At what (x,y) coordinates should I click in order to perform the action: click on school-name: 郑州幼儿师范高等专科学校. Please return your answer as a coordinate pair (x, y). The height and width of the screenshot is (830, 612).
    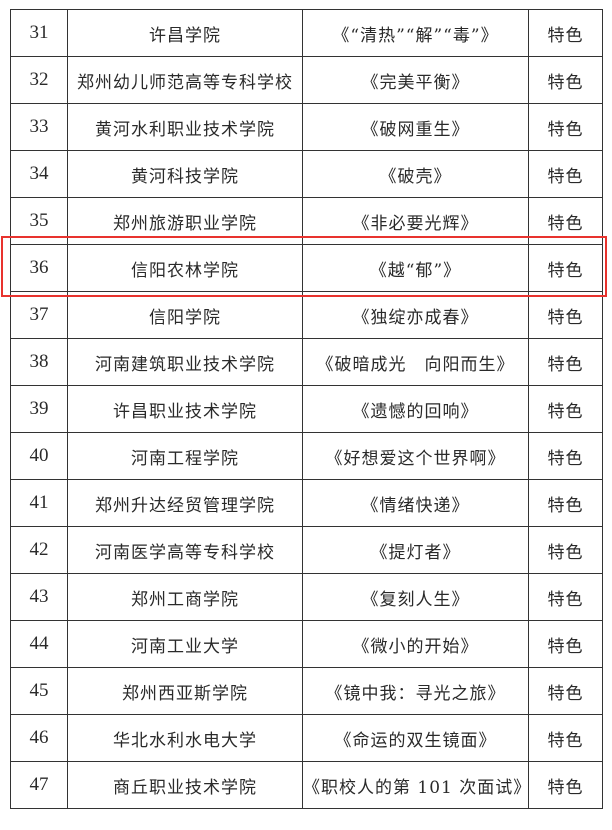
    Looking at the image, I should click on (185, 80).